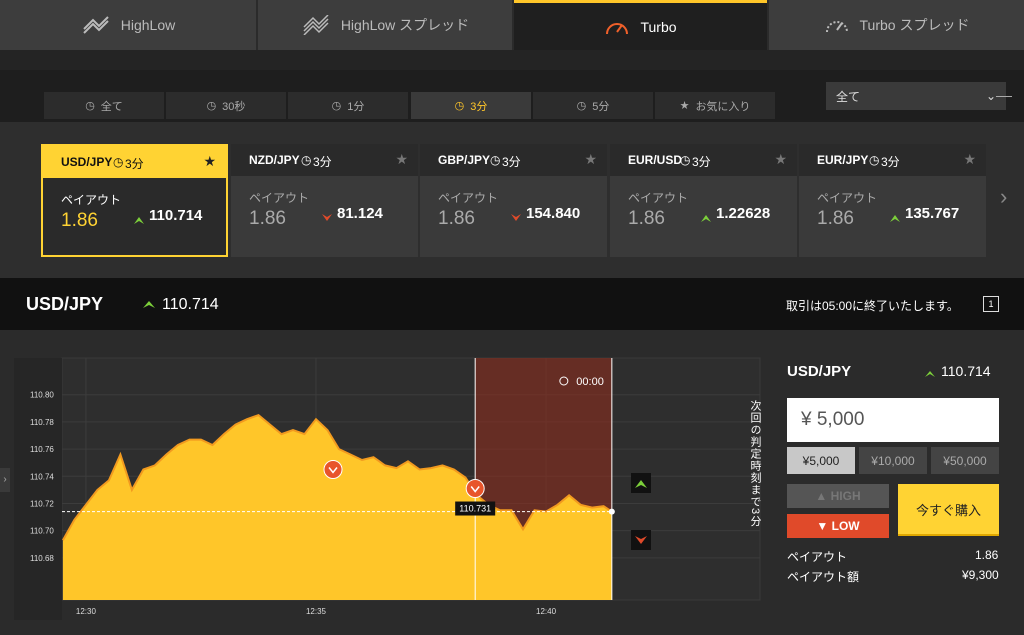 This screenshot has width=1024, height=635. Describe the element at coordinates (5, 480) in the screenshot. I see `side-toggle: ›` at that location.